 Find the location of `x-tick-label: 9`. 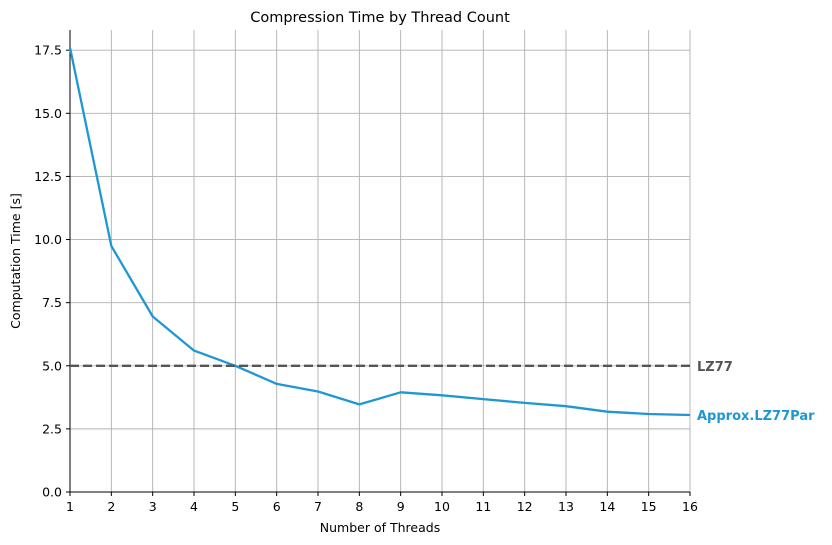

x-tick-label: 9 is located at coordinates (401, 506).